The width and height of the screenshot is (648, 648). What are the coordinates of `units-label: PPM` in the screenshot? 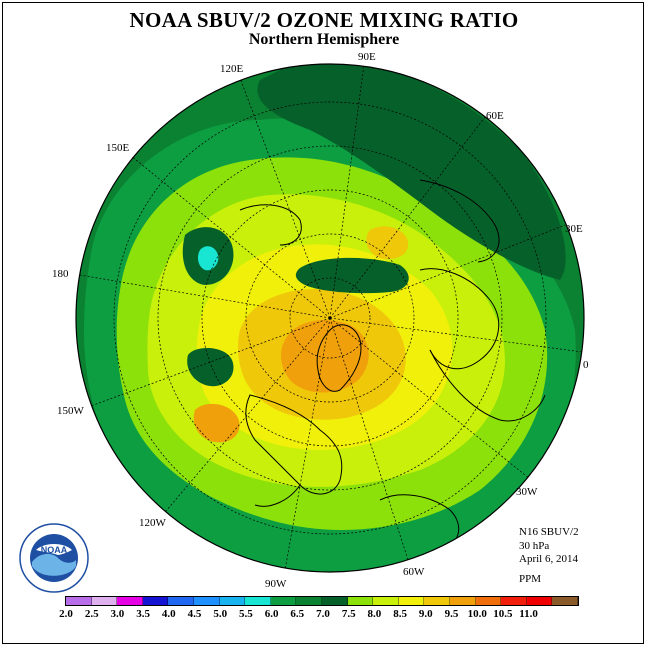 It's located at (530, 579).